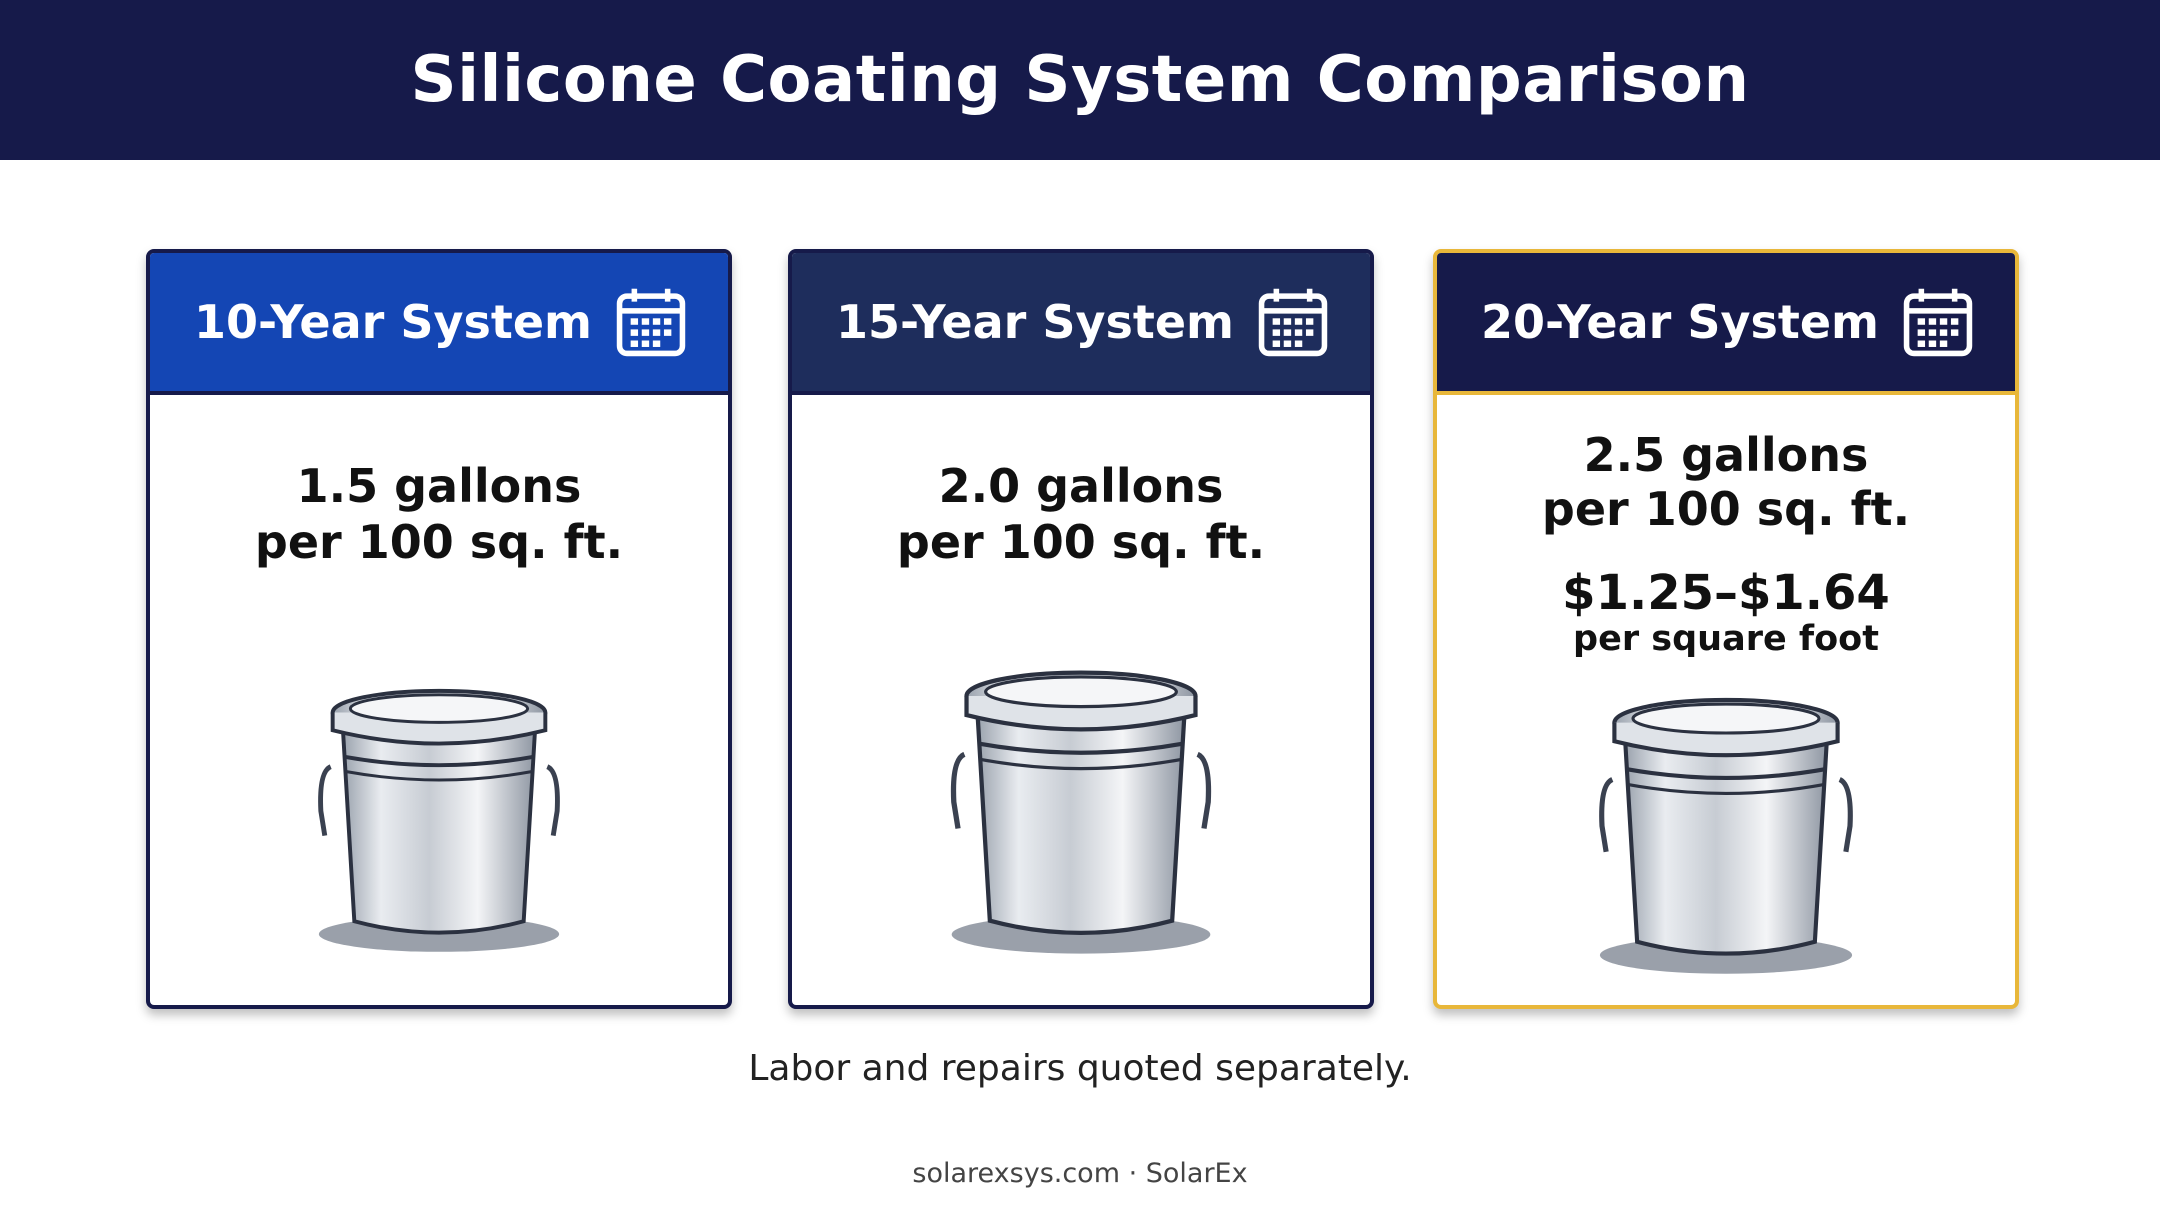  I want to click on card-header: 20-Year System, so click(1726, 324).